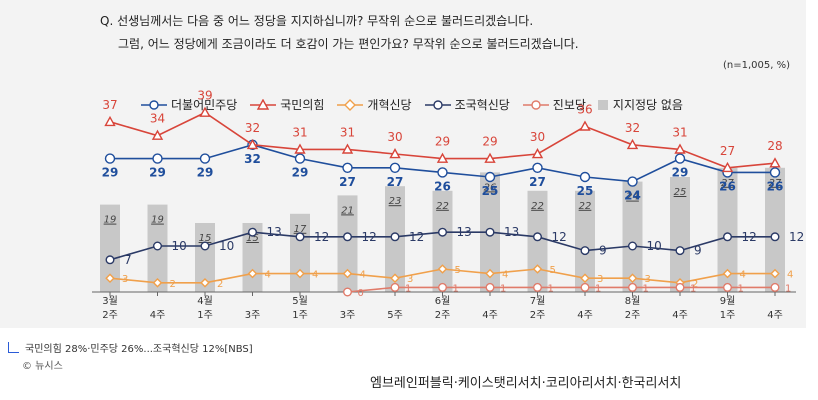 This screenshot has height=400, width=818. I want to click on data-label: 25, so click(490, 191).